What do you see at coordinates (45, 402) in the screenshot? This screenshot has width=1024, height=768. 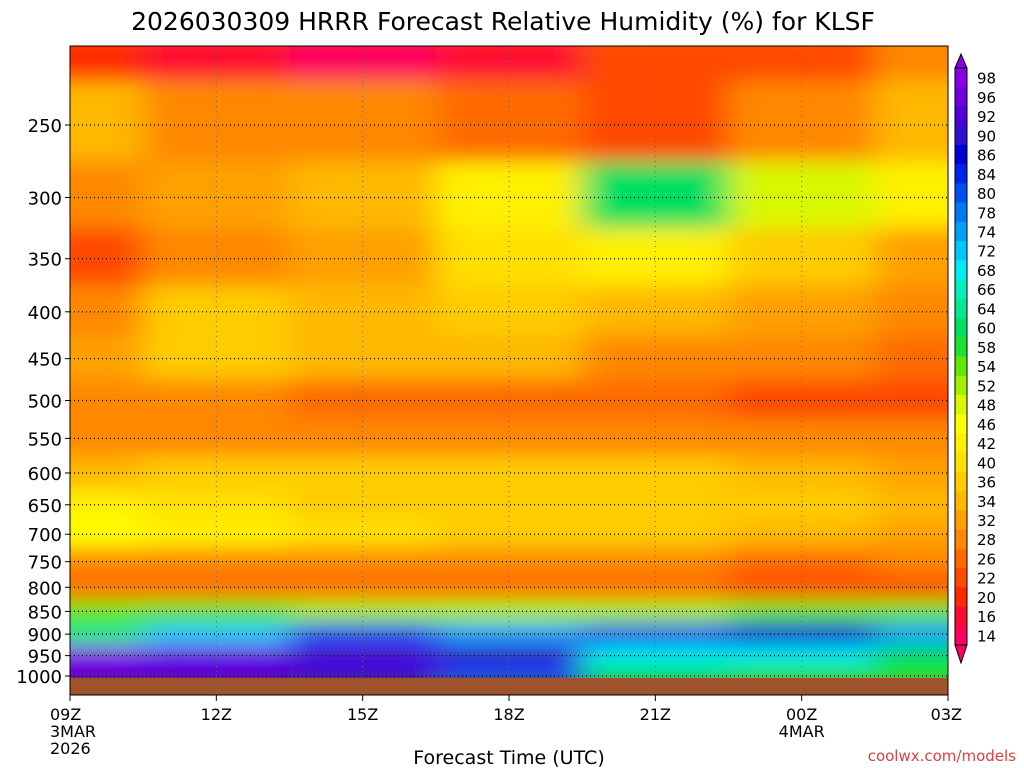 I see `y-tick-label: 500` at bounding box center [45, 402].